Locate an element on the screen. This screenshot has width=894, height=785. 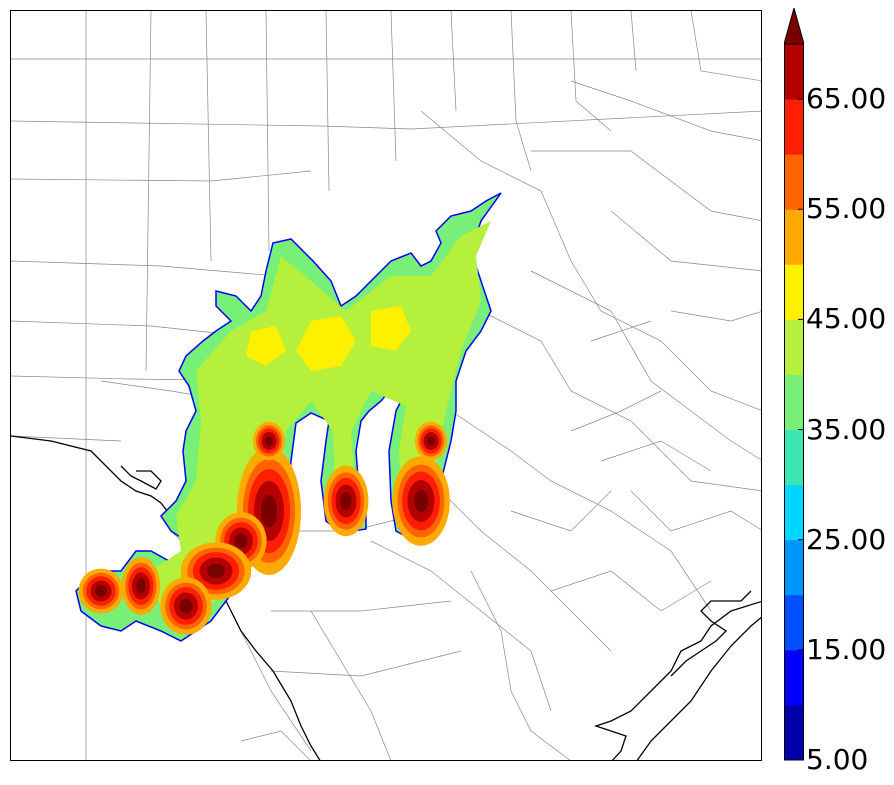
colorbar-frame is located at coordinates (794, 402).